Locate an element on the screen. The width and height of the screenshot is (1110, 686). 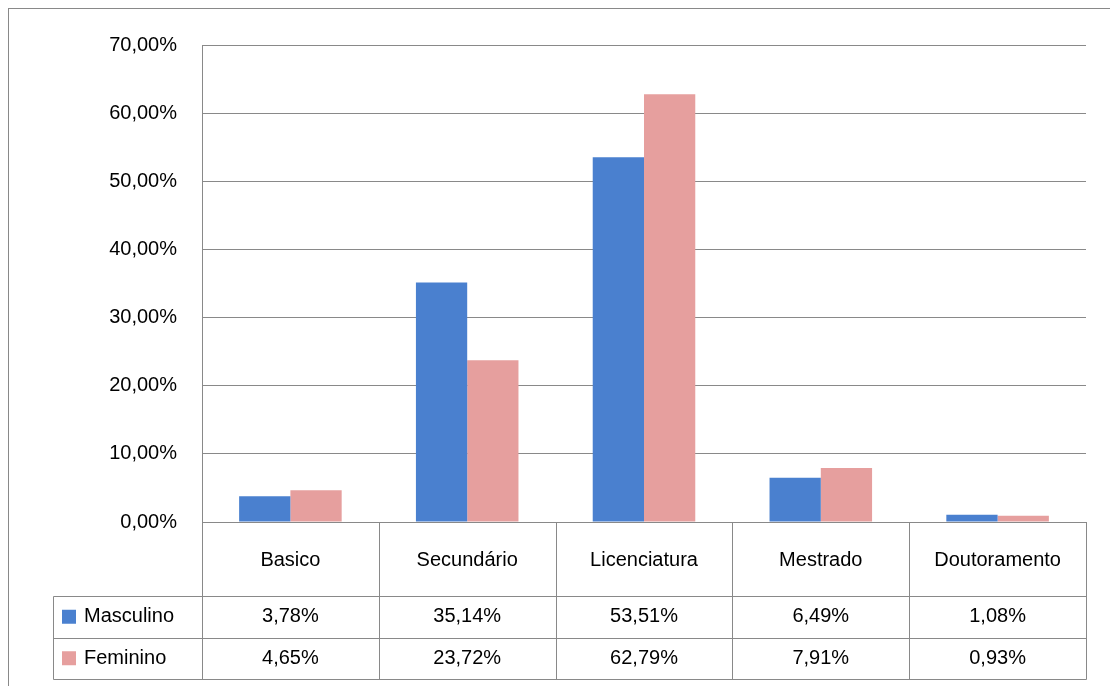
y-tick-label: 40,00% is located at coordinates (143, 247).